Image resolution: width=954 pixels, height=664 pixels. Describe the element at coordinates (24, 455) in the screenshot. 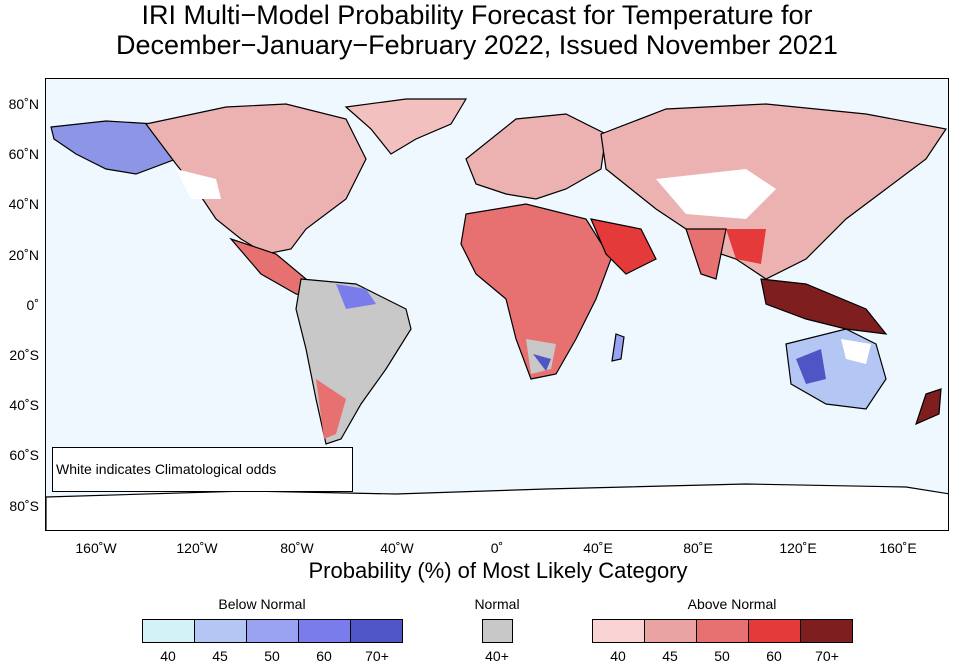

I see `lat-label-60s: 60˚S` at that location.